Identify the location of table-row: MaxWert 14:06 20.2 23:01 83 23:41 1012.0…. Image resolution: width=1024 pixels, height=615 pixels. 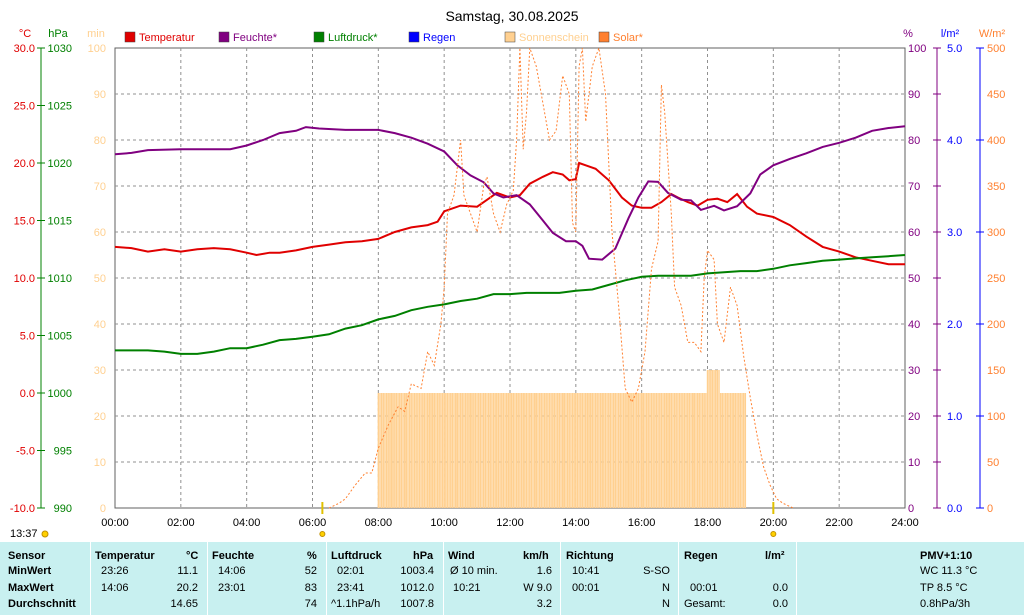
(512, 589).